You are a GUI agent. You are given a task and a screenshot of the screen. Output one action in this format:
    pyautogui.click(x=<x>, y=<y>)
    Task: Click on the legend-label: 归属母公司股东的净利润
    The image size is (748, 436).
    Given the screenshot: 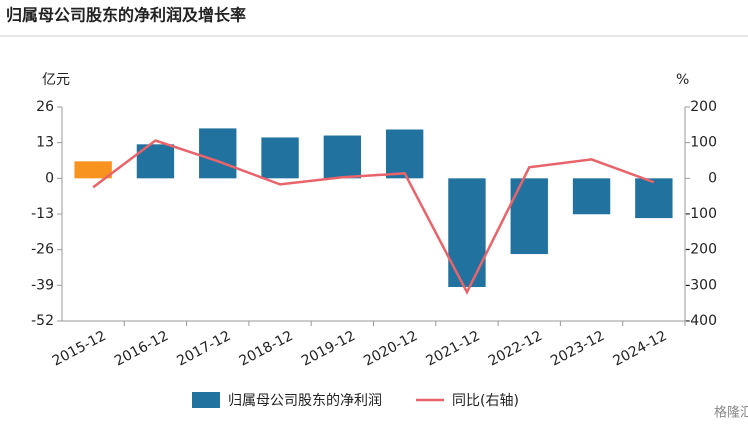 What is the action you would take?
    pyautogui.click(x=305, y=400)
    